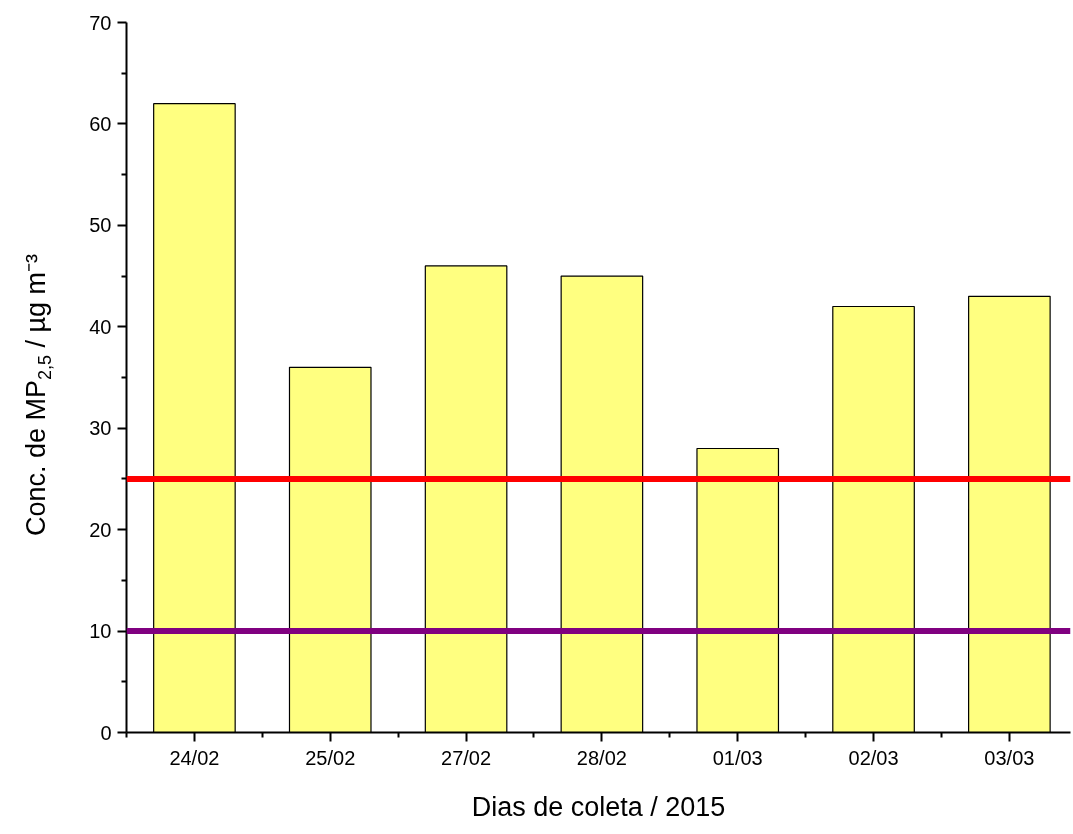  What do you see at coordinates (330, 757) in the screenshot?
I see `x-tick-label: 25/02` at bounding box center [330, 757].